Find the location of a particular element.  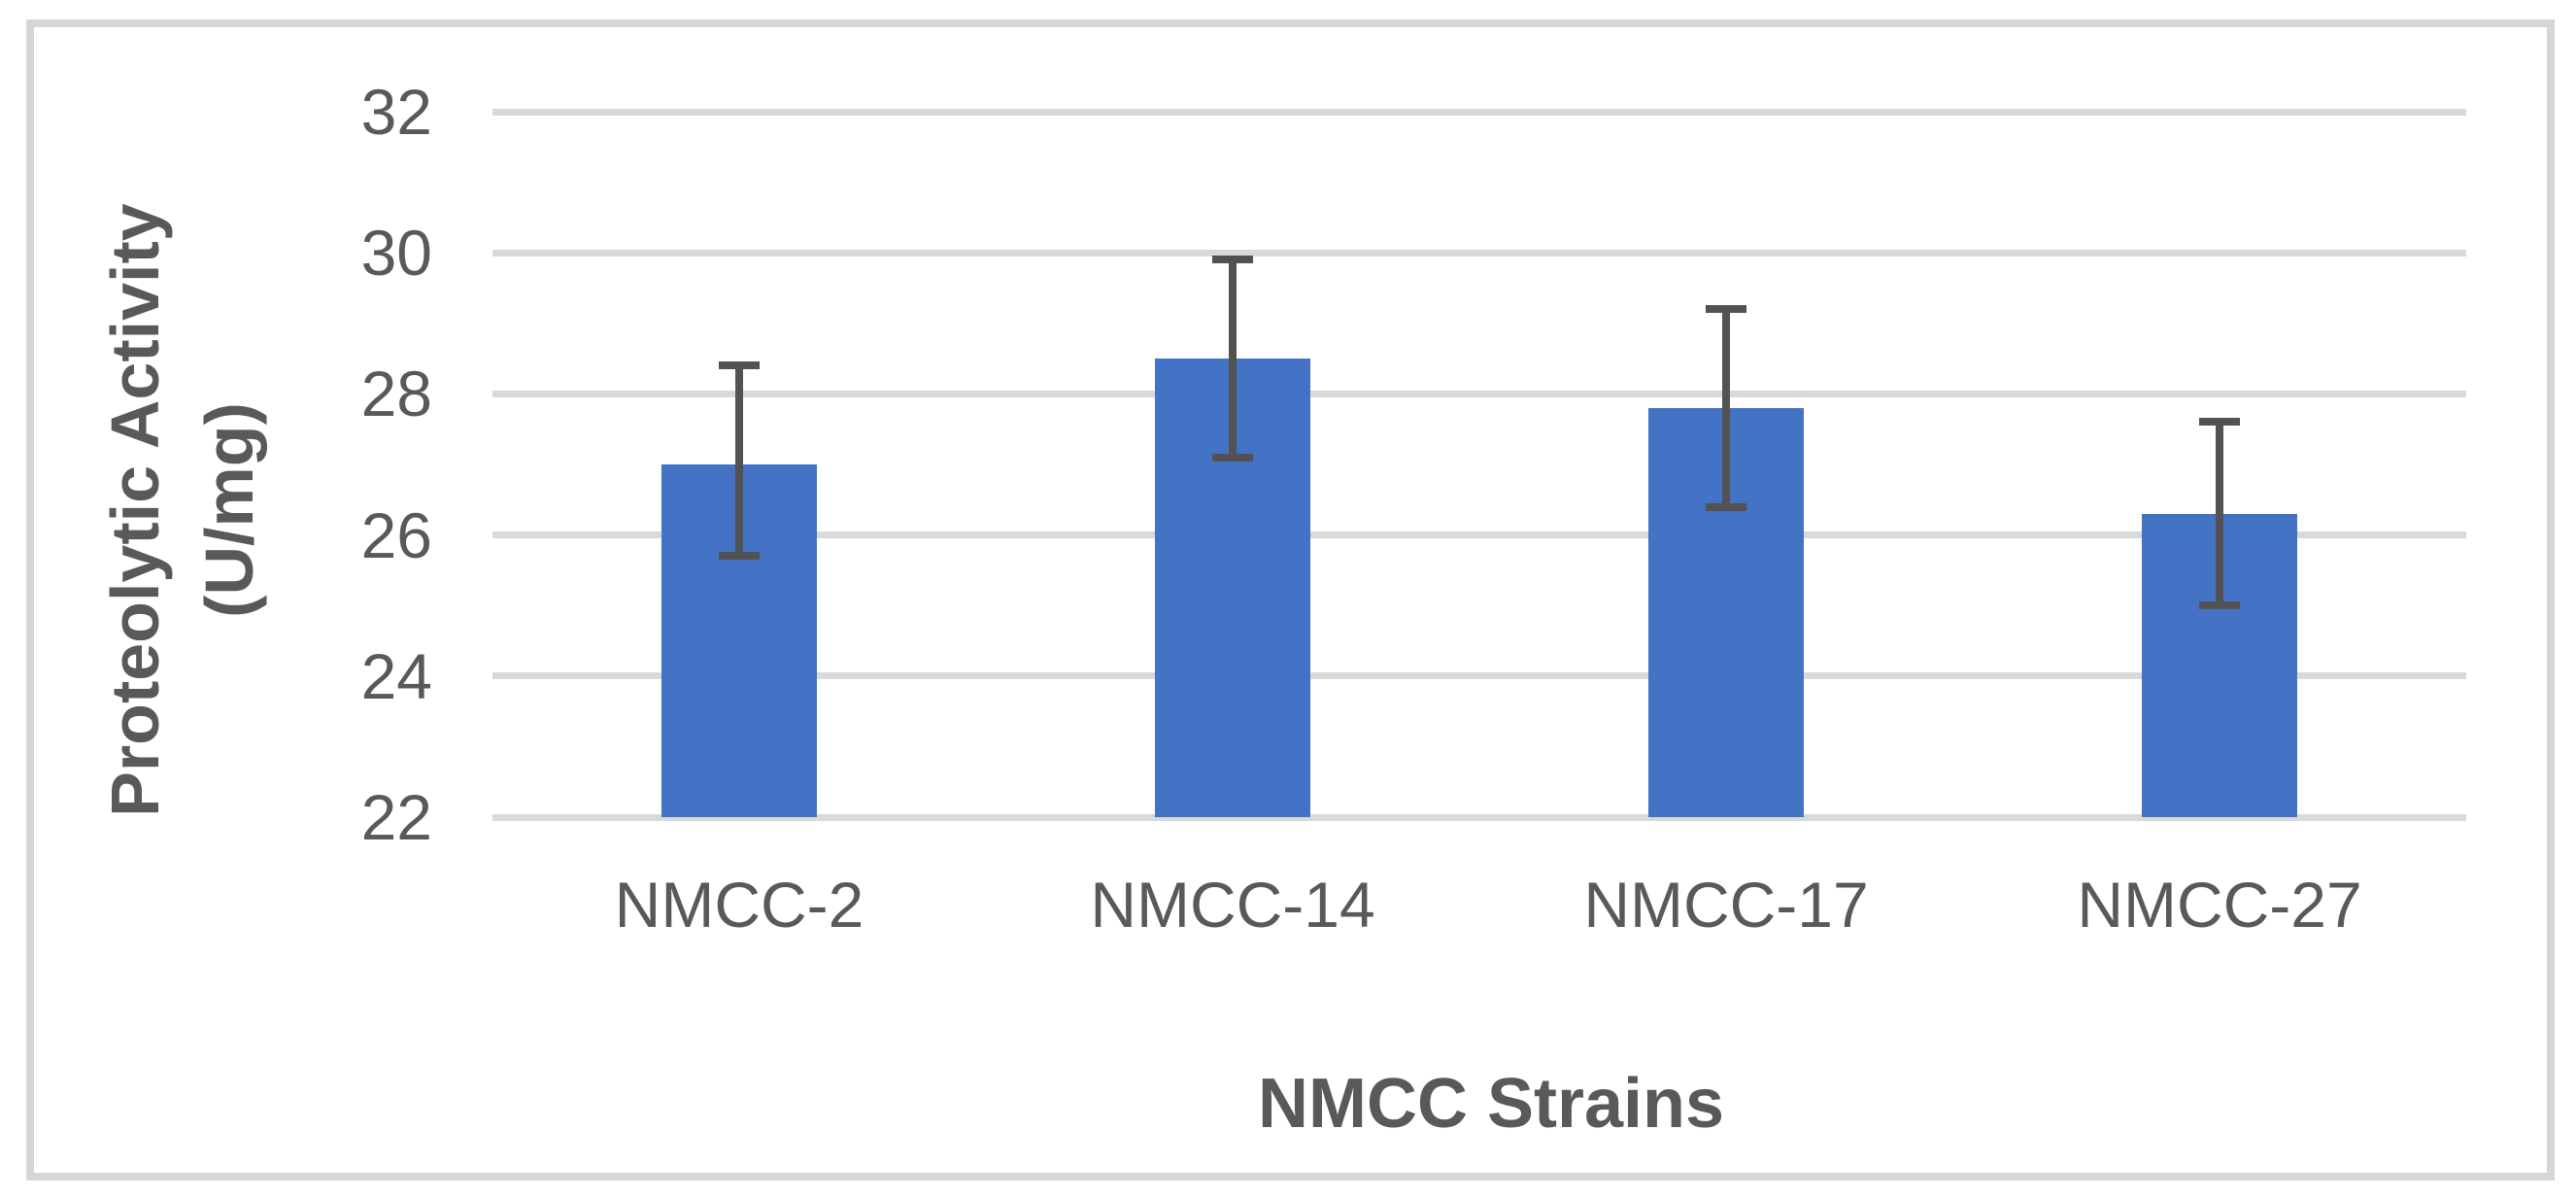

y-tick-label-28: 28 is located at coordinates (396, 394).